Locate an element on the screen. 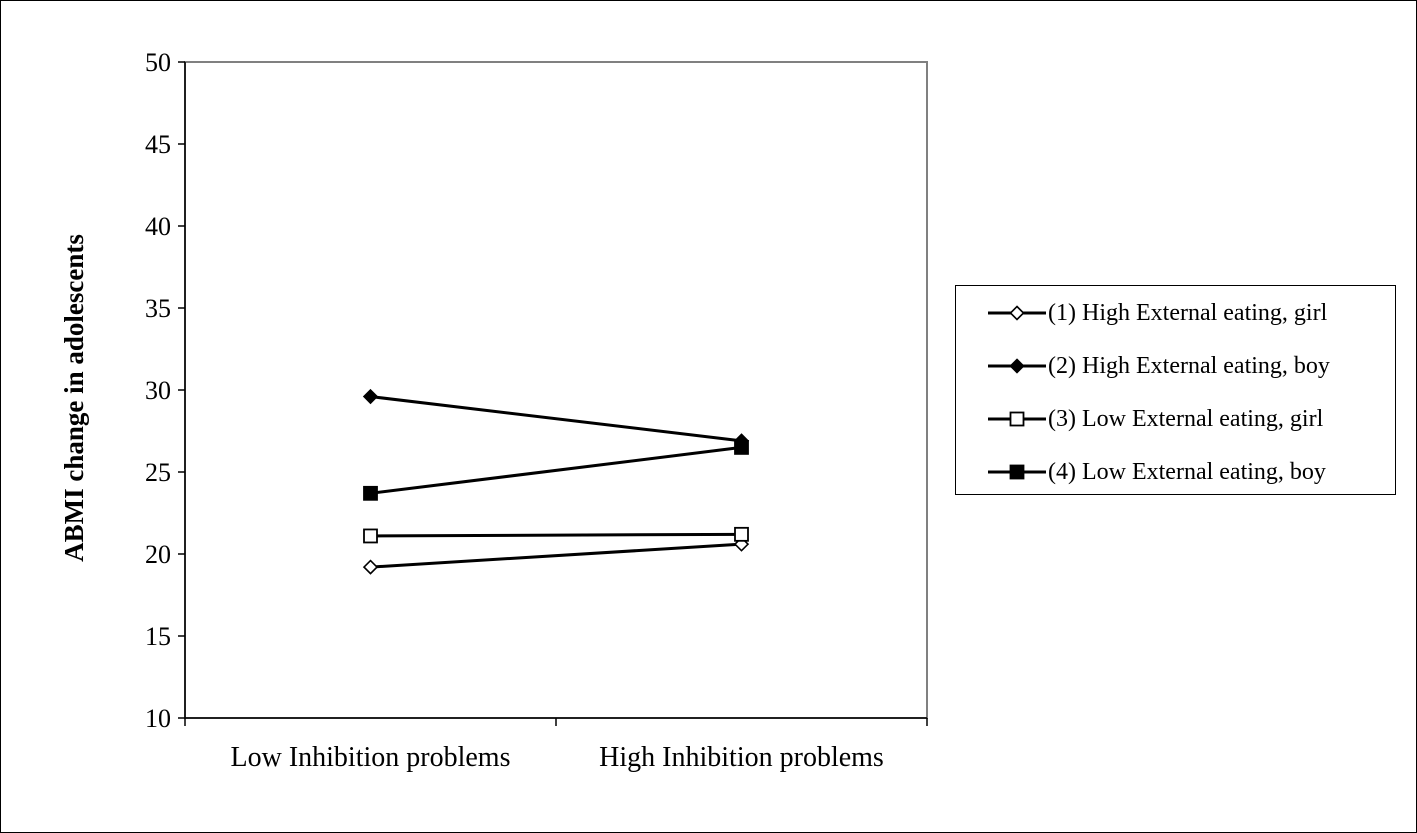  y-tick-label: 30 is located at coordinates (158, 390).